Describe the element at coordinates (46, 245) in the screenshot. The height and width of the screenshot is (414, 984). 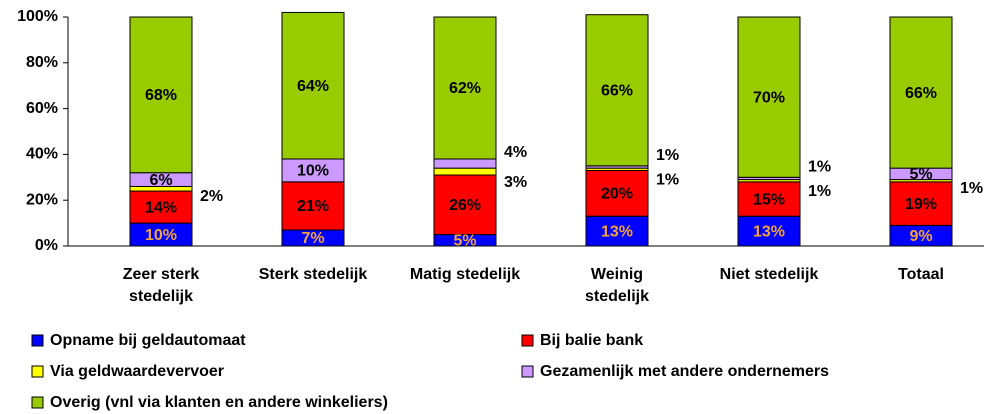
I see `y-tick-label: 0%` at that location.